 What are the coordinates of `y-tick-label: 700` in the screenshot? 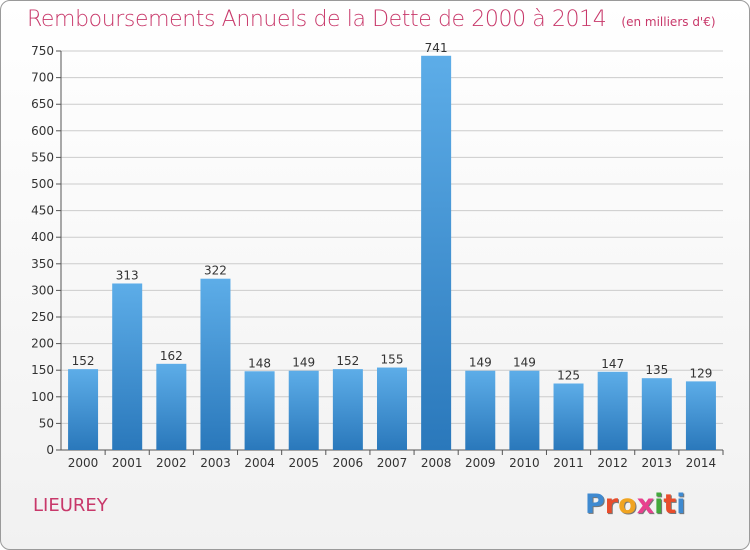 It's located at (42, 78).